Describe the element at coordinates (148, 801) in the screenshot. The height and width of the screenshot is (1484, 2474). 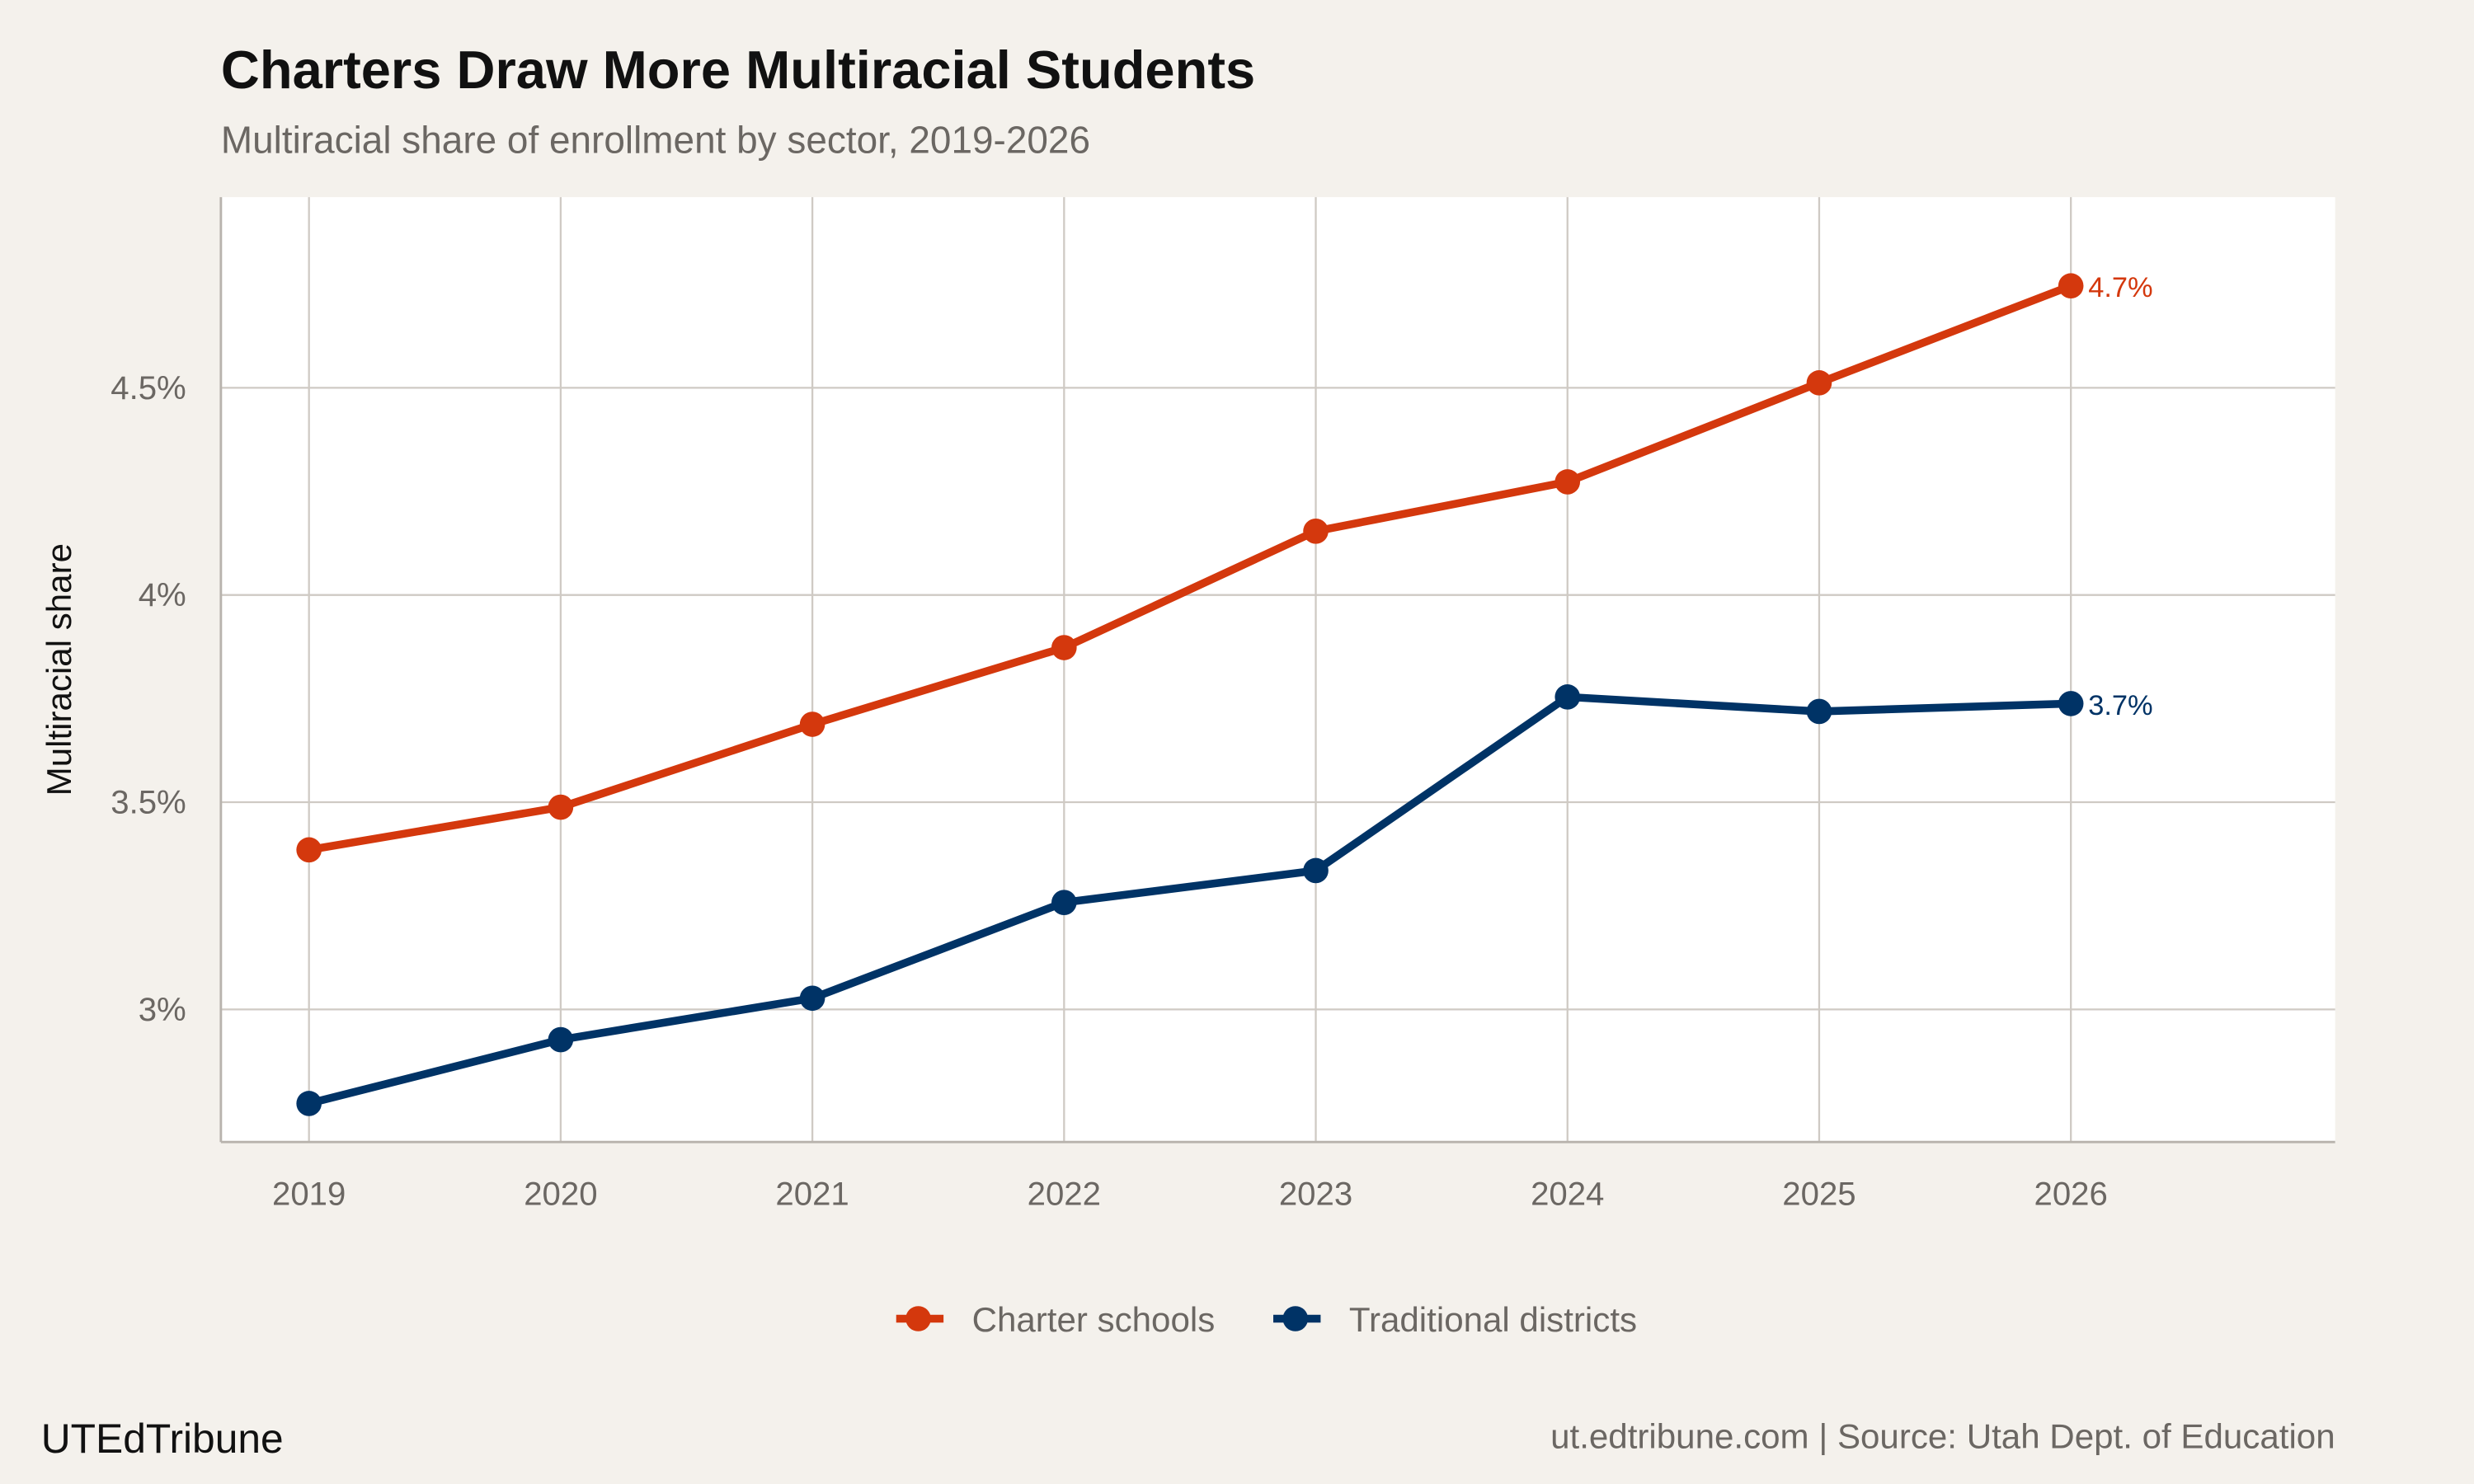
I see `y-tick-label: 3.5%` at that location.